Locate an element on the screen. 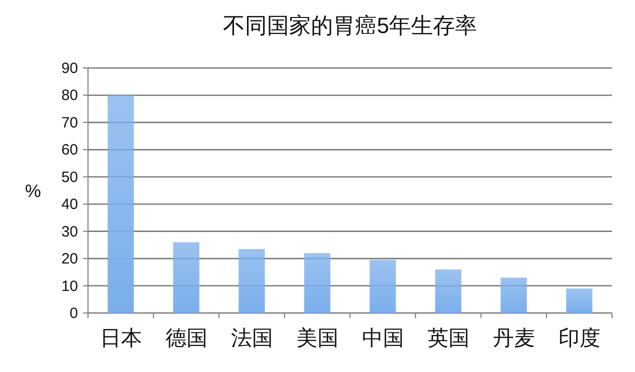 The image size is (635, 372). ylabel: % is located at coordinates (33, 191).